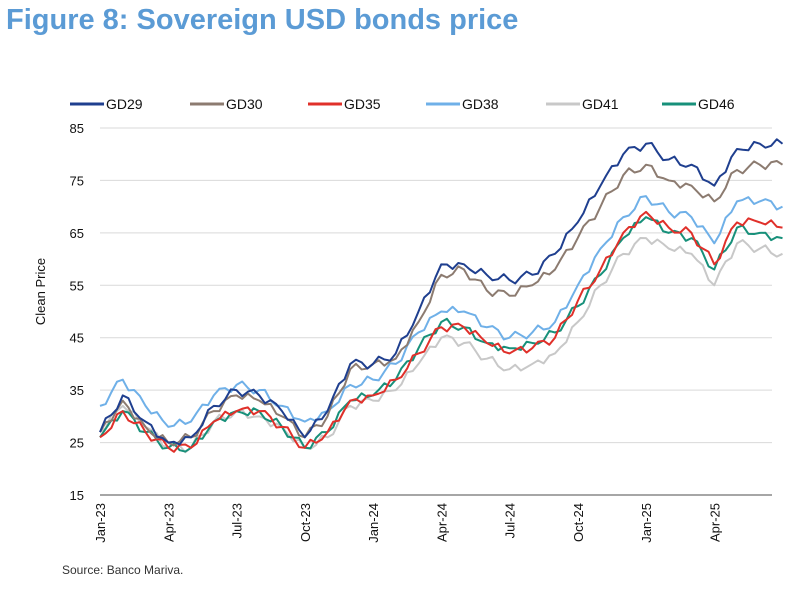 The image size is (800, 598). I want to click on y-tick-label: 45, so click(77, 338).